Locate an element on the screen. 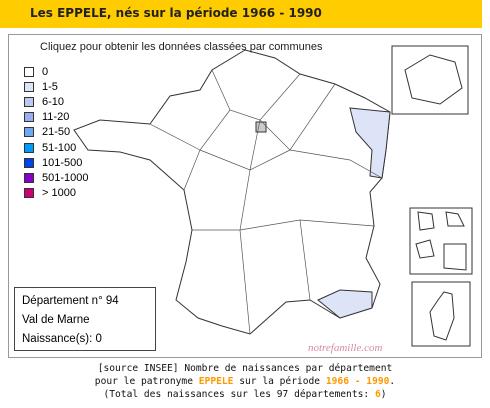 The width and height of the screenshot is (490, 408). legend-item: 501-1000 is located at coordinates (56, 177).